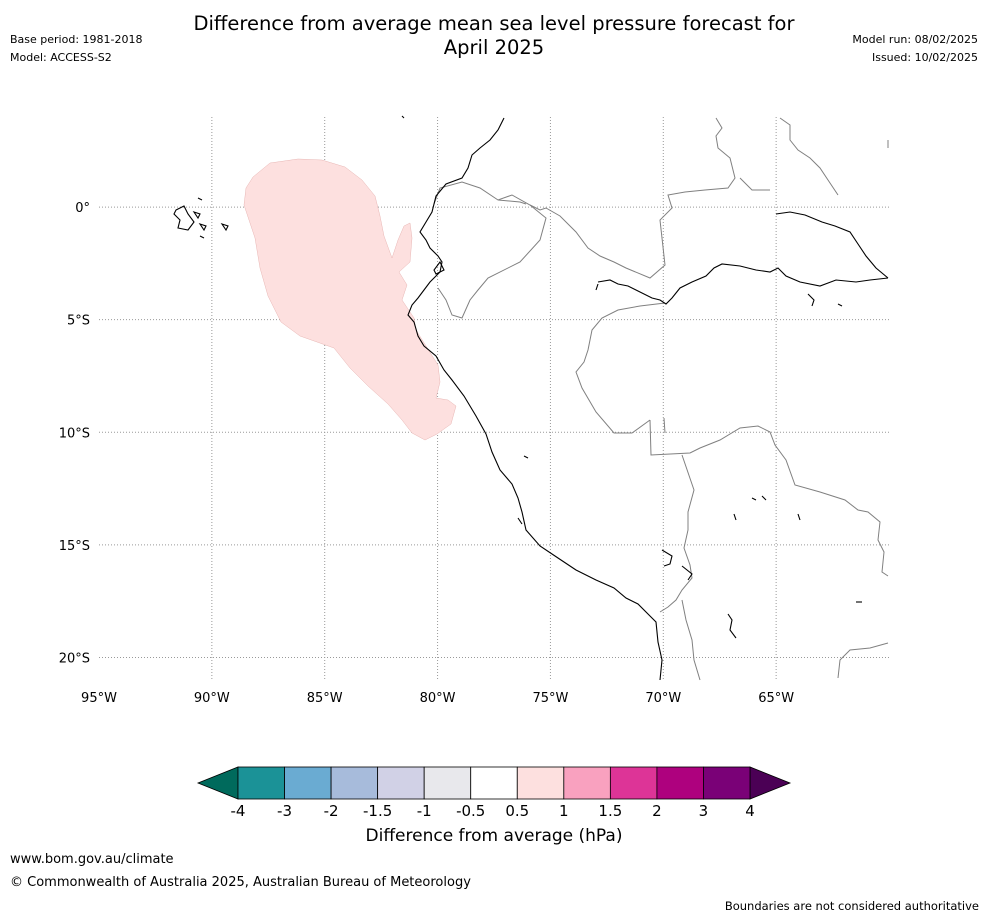 This screenshot has height=919, width=988. What do you see at coordinates (92, 859) in the screenshot?
I see `website-link: www.bom.gov.au/climate` at bounding box center [92, 859].